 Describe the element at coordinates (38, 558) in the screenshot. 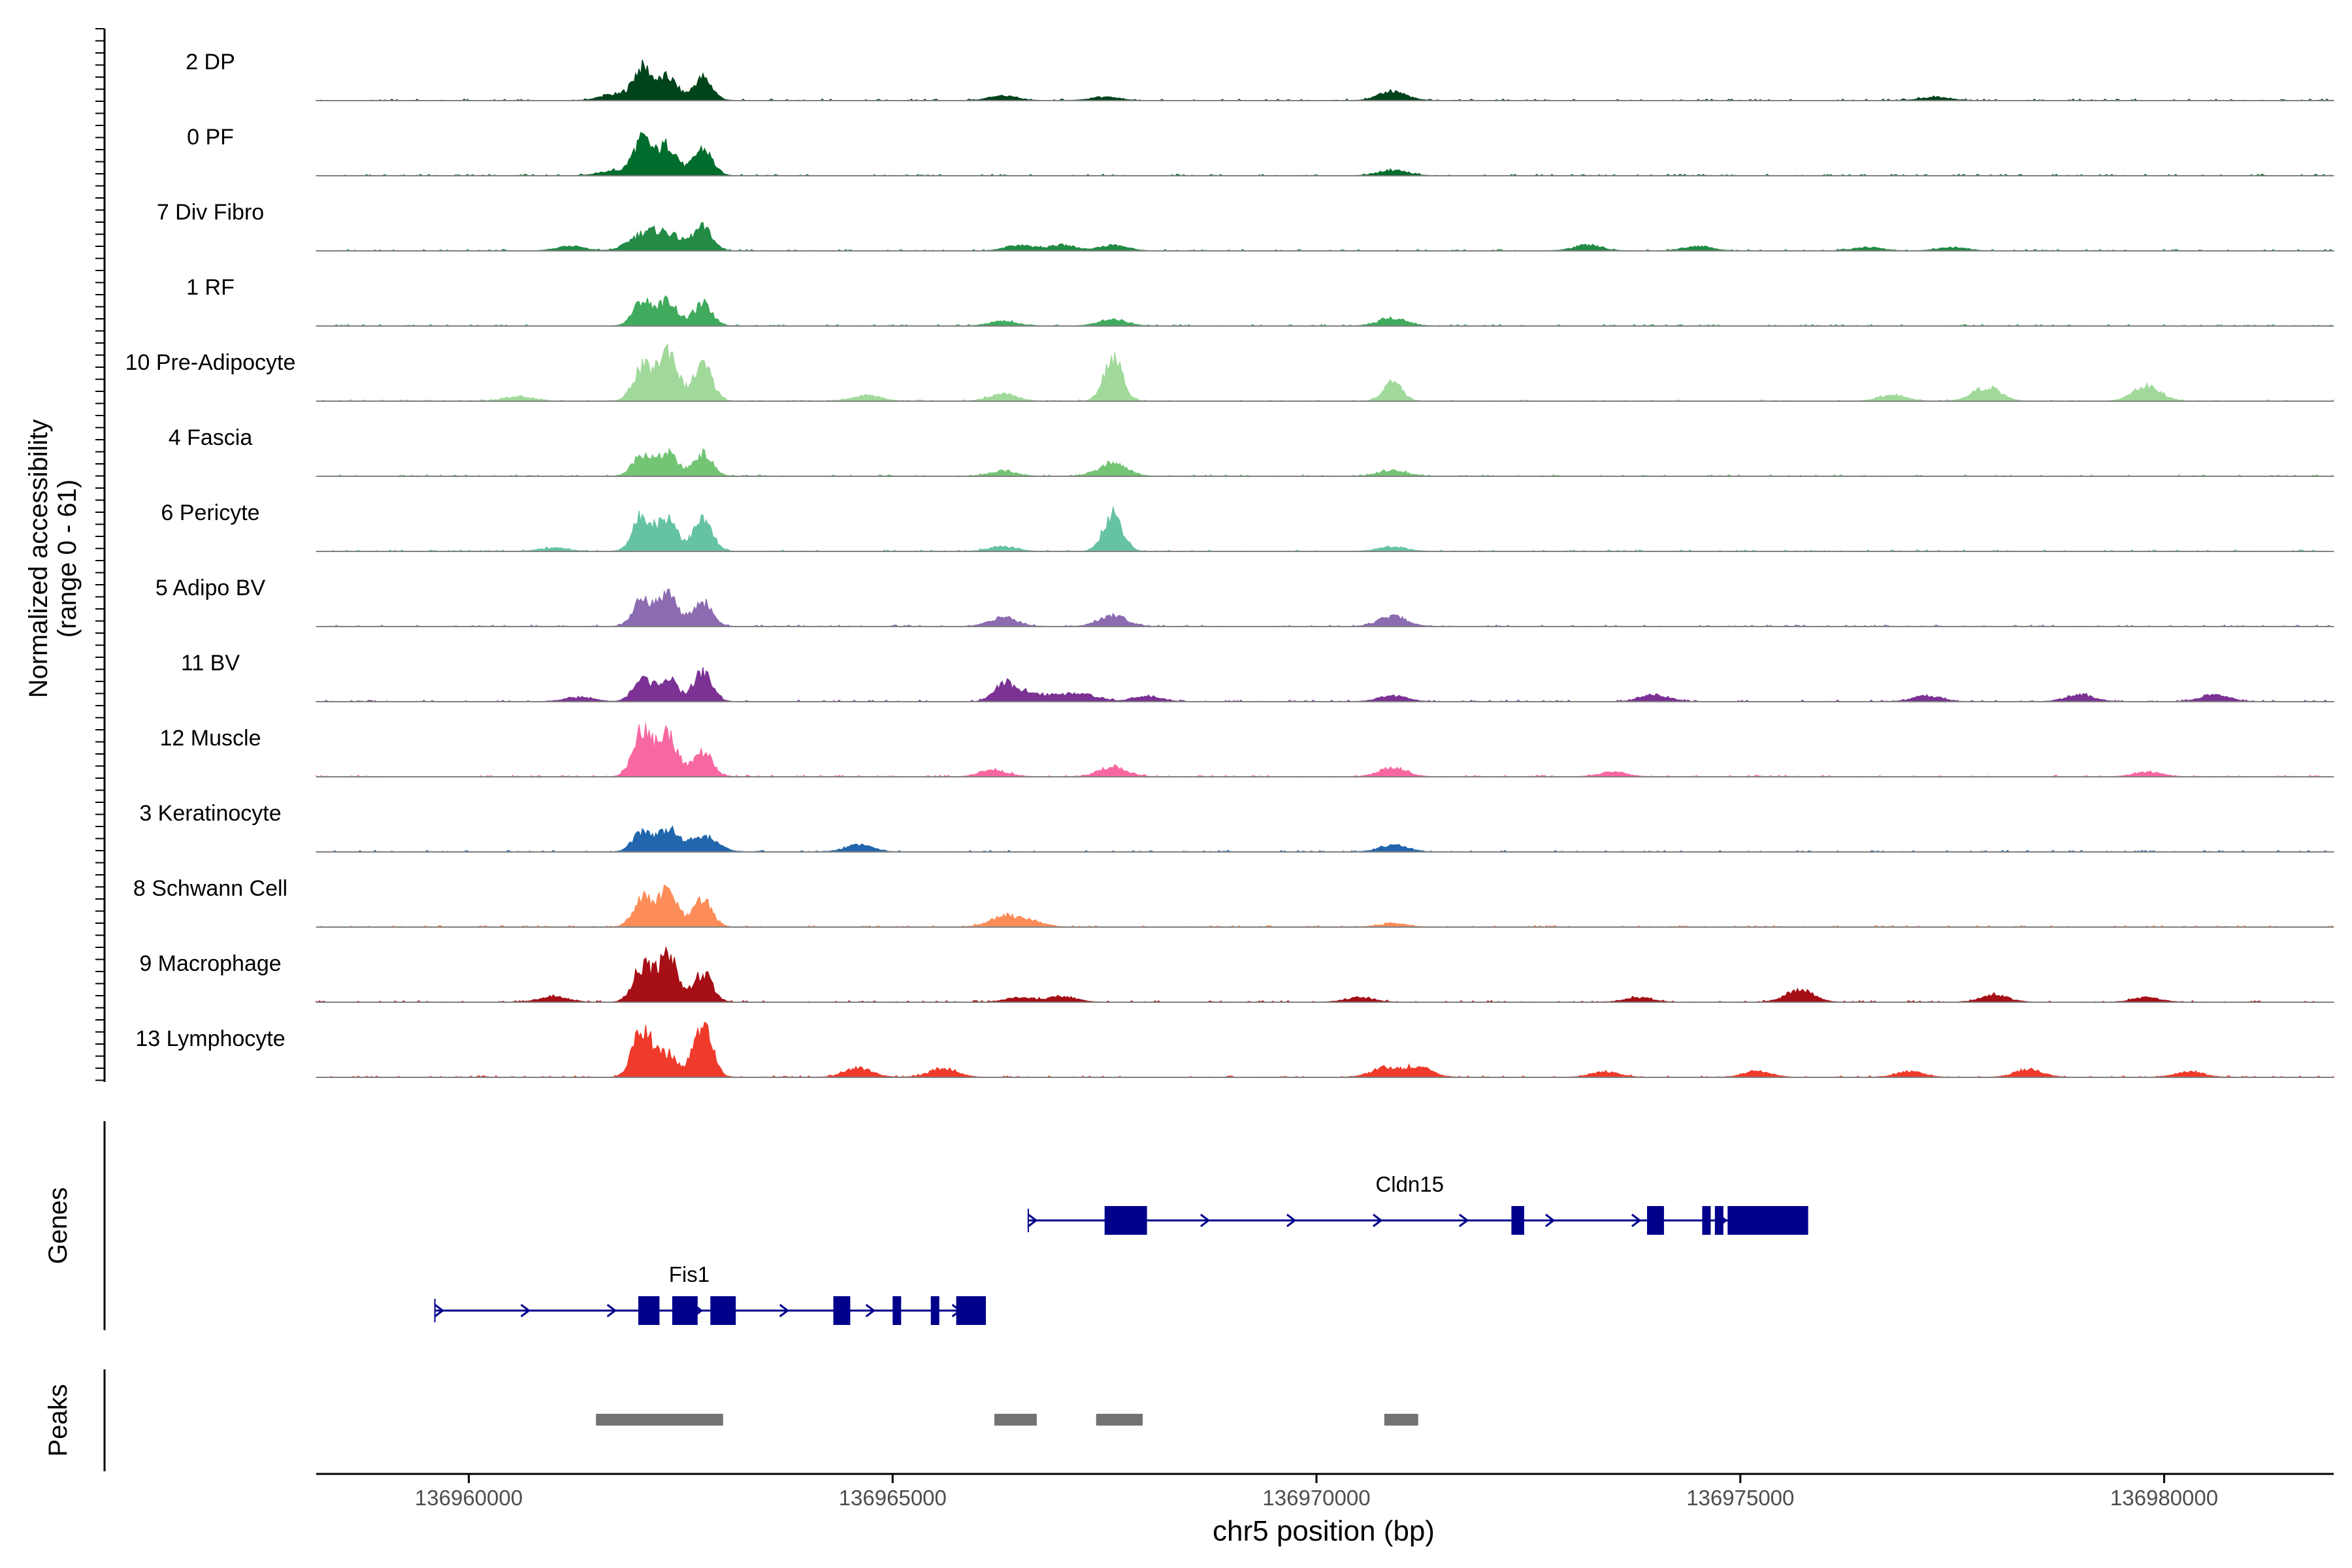

I see `y-axis-label-line1: Normalized accessibility` at that location.